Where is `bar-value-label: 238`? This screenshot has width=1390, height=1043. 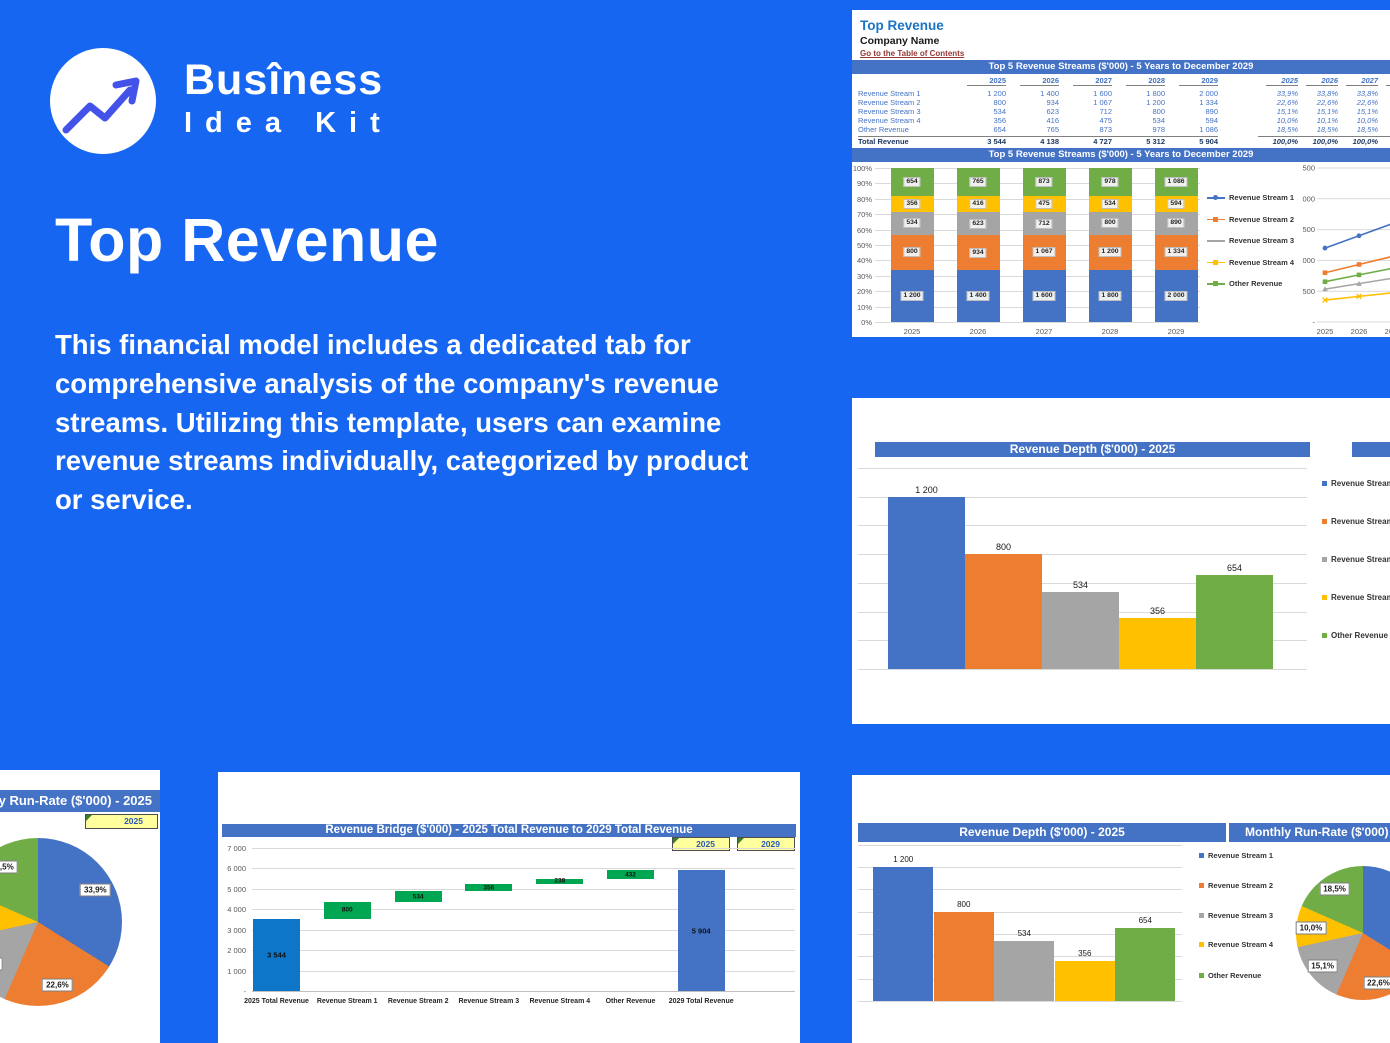 bar-value-label: 238 is located at coordinates (560, 881).